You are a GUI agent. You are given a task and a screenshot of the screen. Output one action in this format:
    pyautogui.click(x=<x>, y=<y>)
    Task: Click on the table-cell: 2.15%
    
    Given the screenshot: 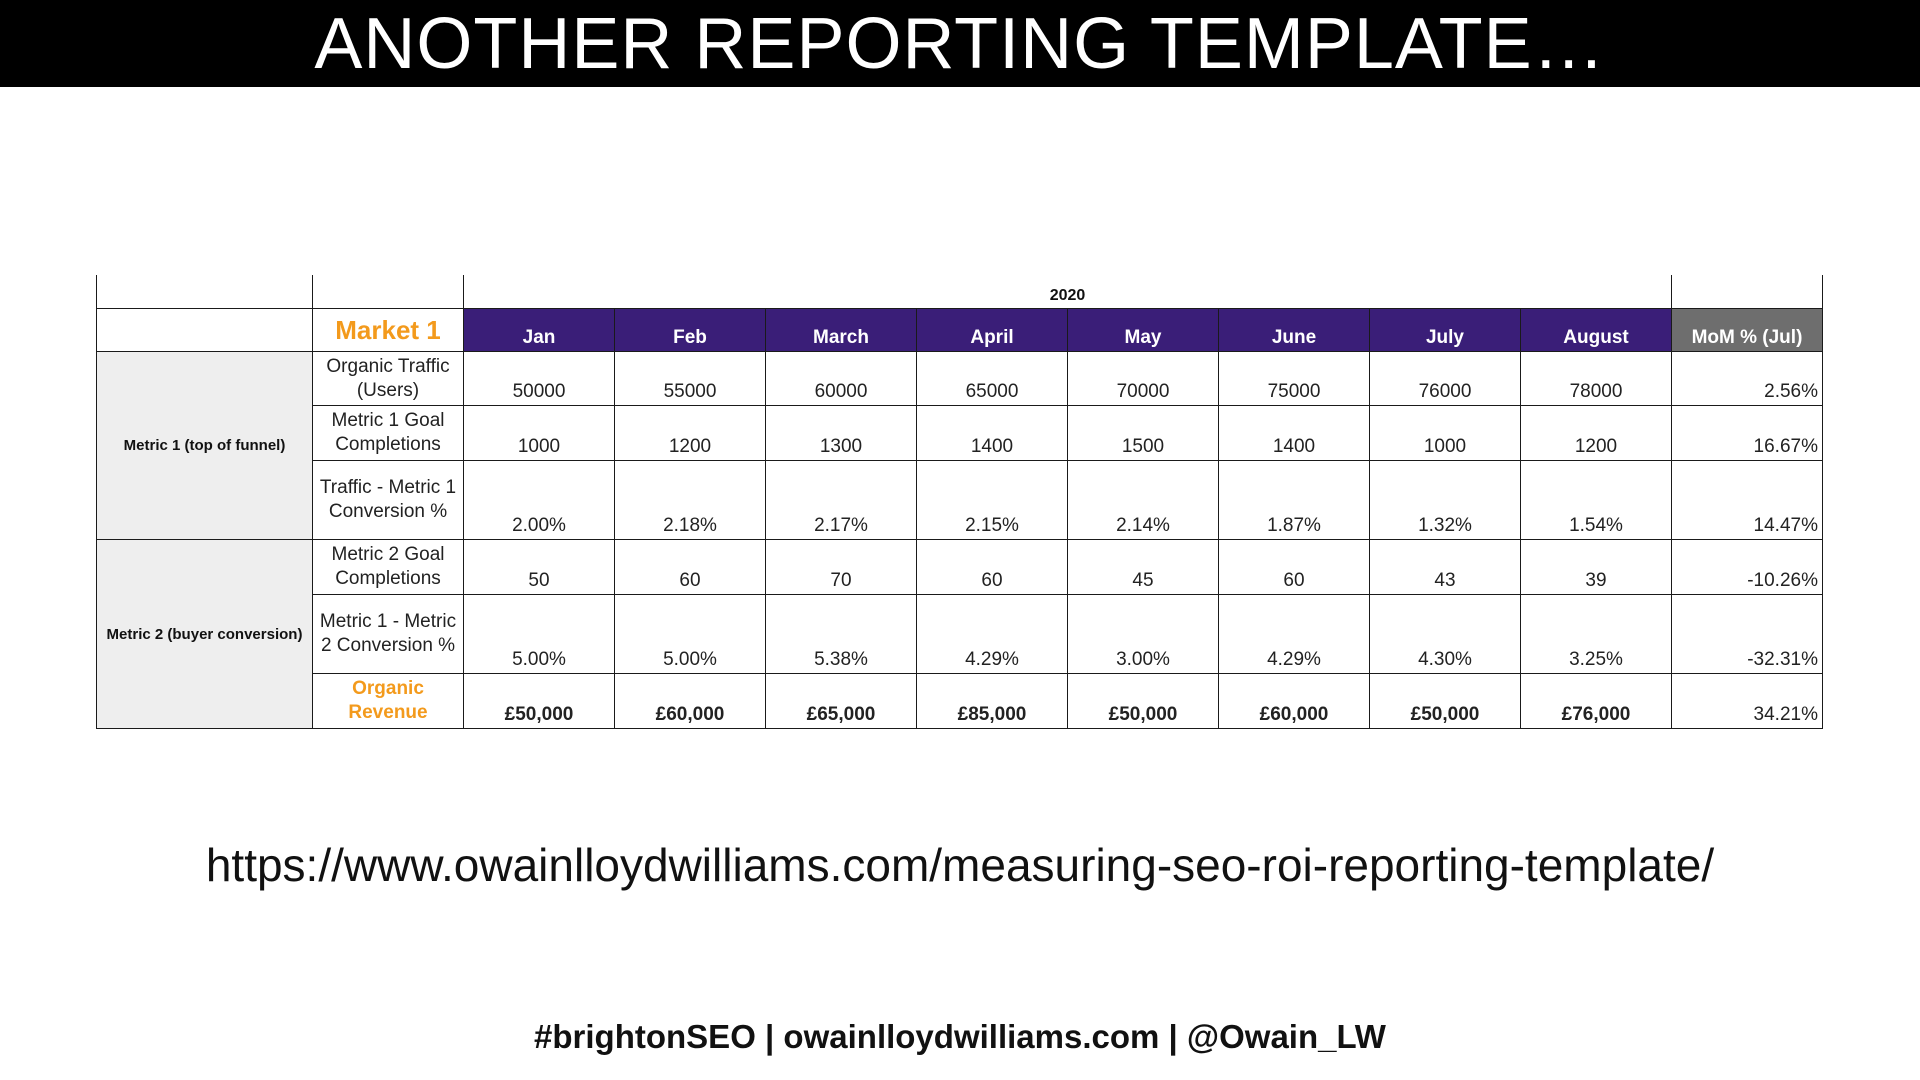 What is the action you would take?
    pyautogui.click(x=992, y=500)
    